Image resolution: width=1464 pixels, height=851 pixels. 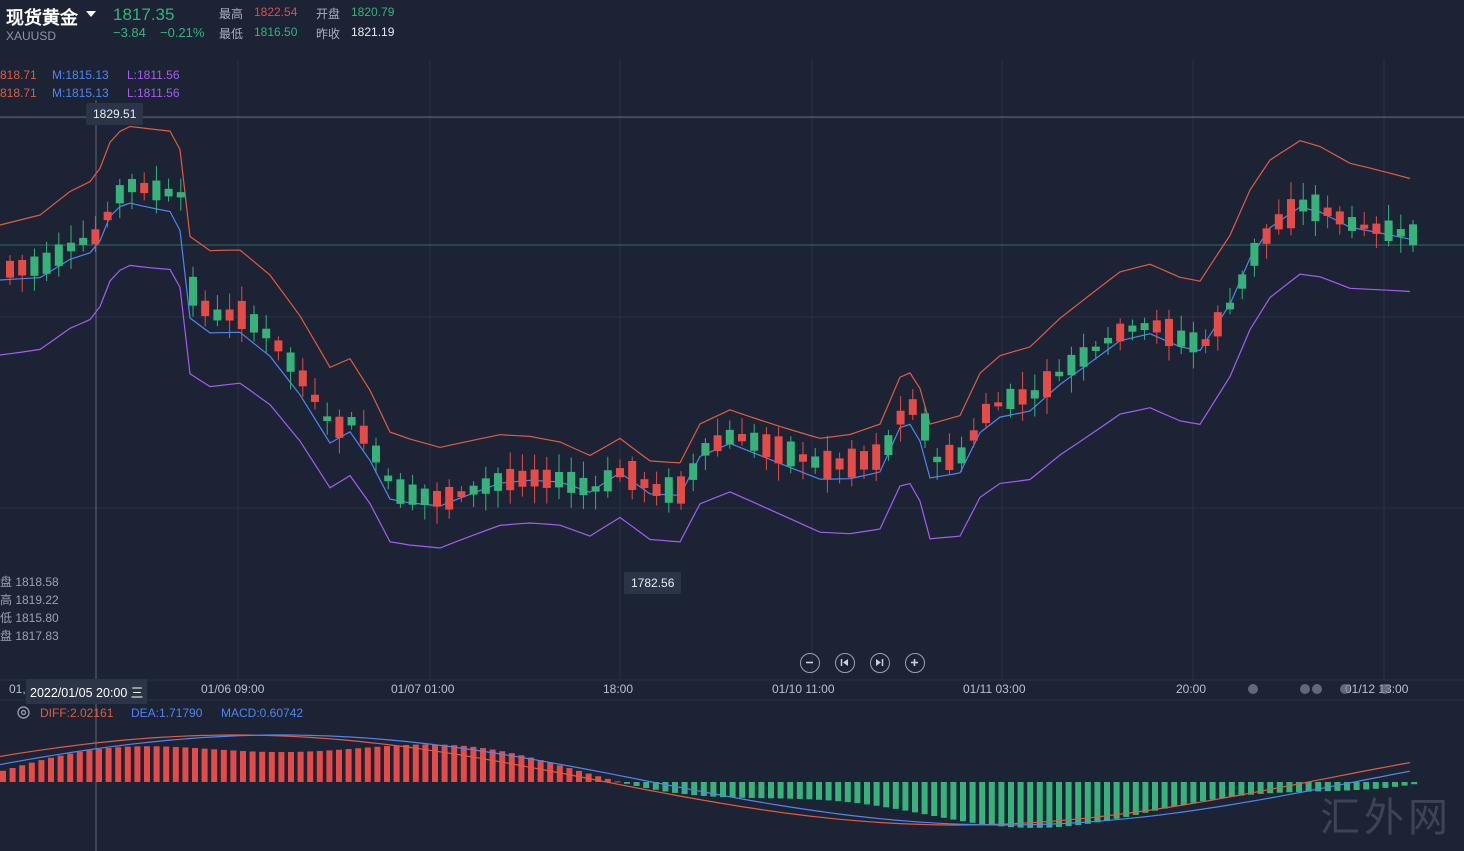 I want to click on time-tick: 18:00, so click(x=618, y=689).